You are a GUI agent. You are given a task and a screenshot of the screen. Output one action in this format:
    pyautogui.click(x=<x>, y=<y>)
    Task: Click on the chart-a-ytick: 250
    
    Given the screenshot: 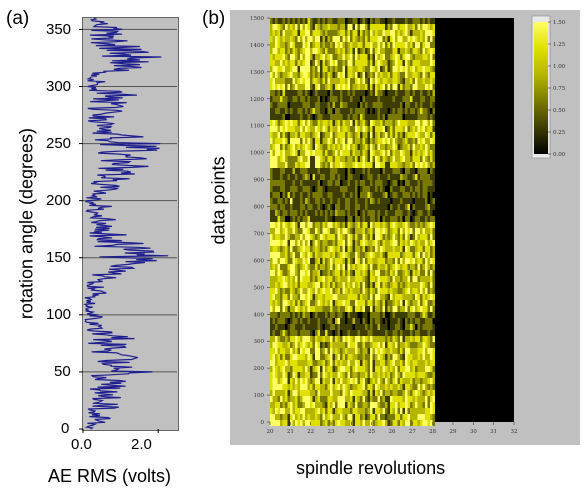 What is the action you would take?
    pyautogui.click(x=59, y=143)
    